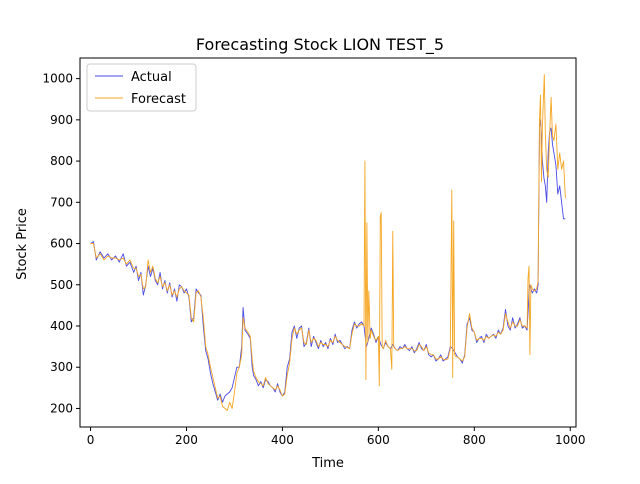 The width and height of the screenshot is (640, 484). Describe the element at coordinates (570, 440) in the screenshot. I see `x-tick-label: 1000` at that location.